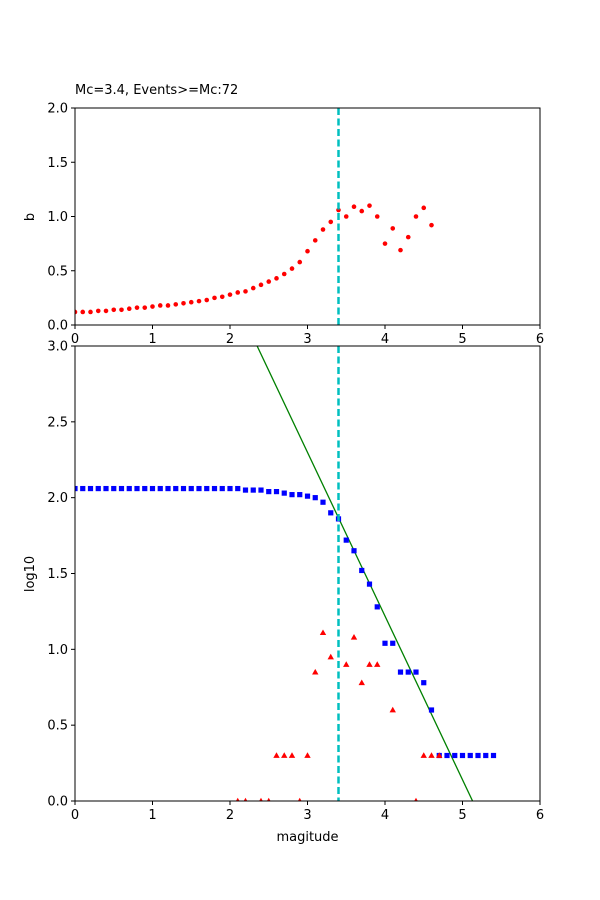 The image size is (600, 900). I want to click on top-x-tick-label: 0, so click(75, 339).